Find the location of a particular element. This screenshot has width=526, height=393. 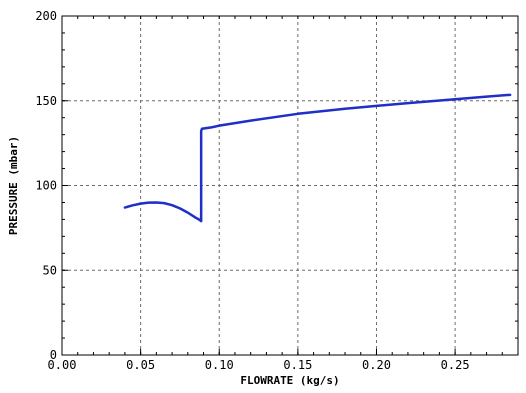

y-tick-label: 100 is located at coordinates (46, 186).